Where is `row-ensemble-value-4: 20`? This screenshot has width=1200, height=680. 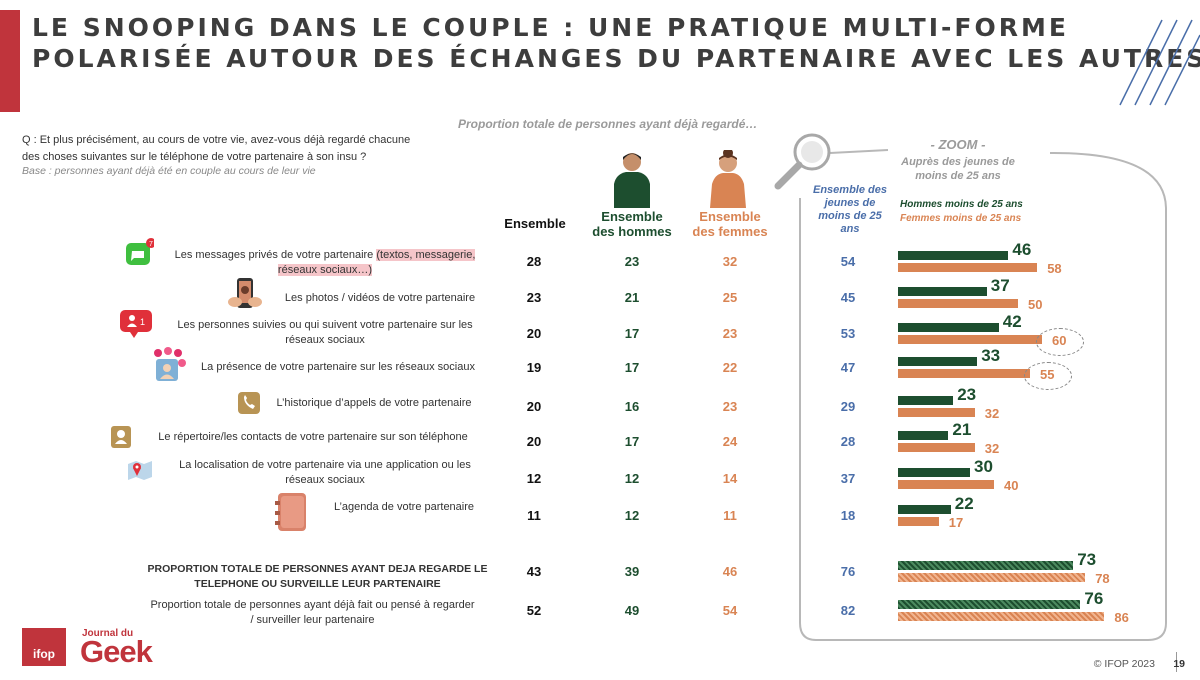 row-ensemble-value-4: 20 is located at coordinates (534, 406).